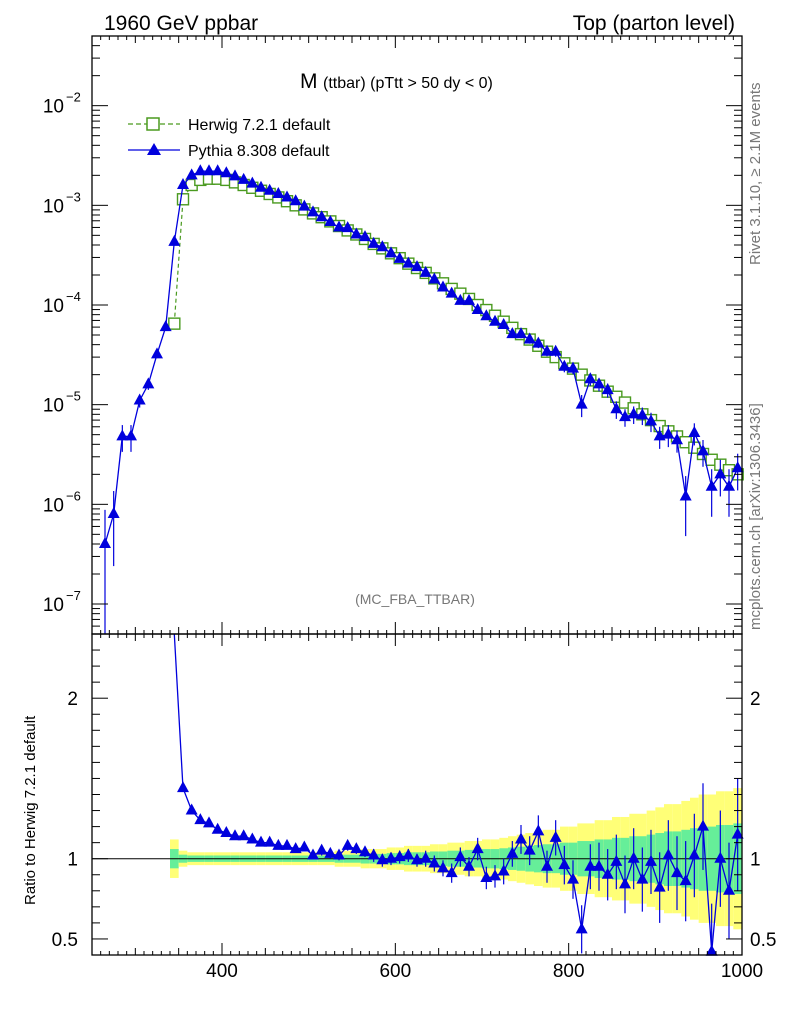 The height and width of the screenshot is (1024, 786). What do you see at coordinates (755, 516) in the screenshot?
I see `mcplots-label: mcplots.cern.ch [arXiv:1306.3436]` at bounding box center [755, 516].